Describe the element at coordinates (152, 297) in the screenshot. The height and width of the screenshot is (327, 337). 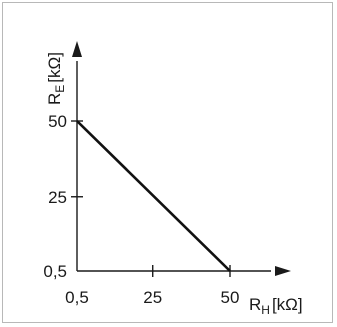
I see `x-tick-label: 25` at that location.